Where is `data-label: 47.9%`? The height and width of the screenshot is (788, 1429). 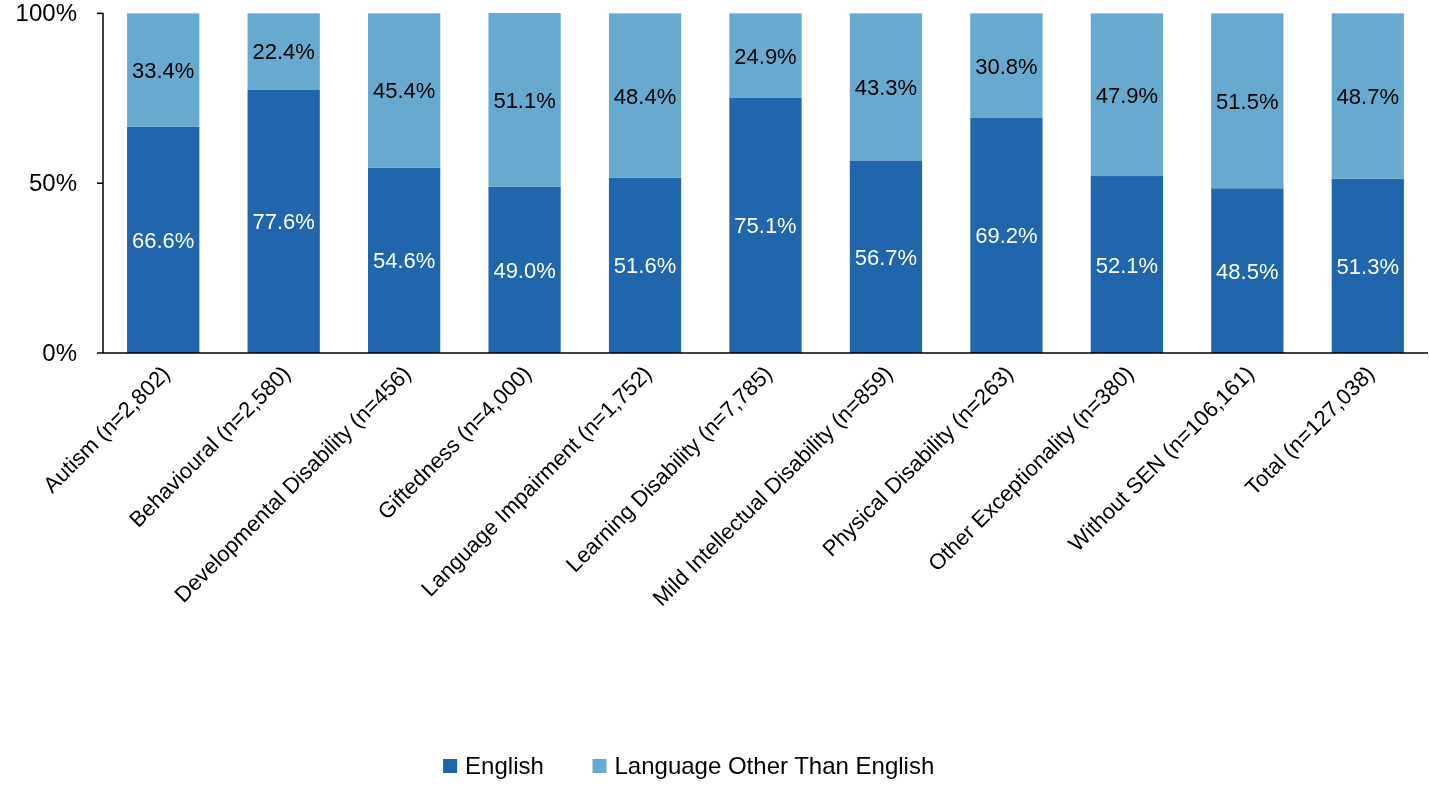
data-label: 47.9% is located at coordinates (1127, 95).